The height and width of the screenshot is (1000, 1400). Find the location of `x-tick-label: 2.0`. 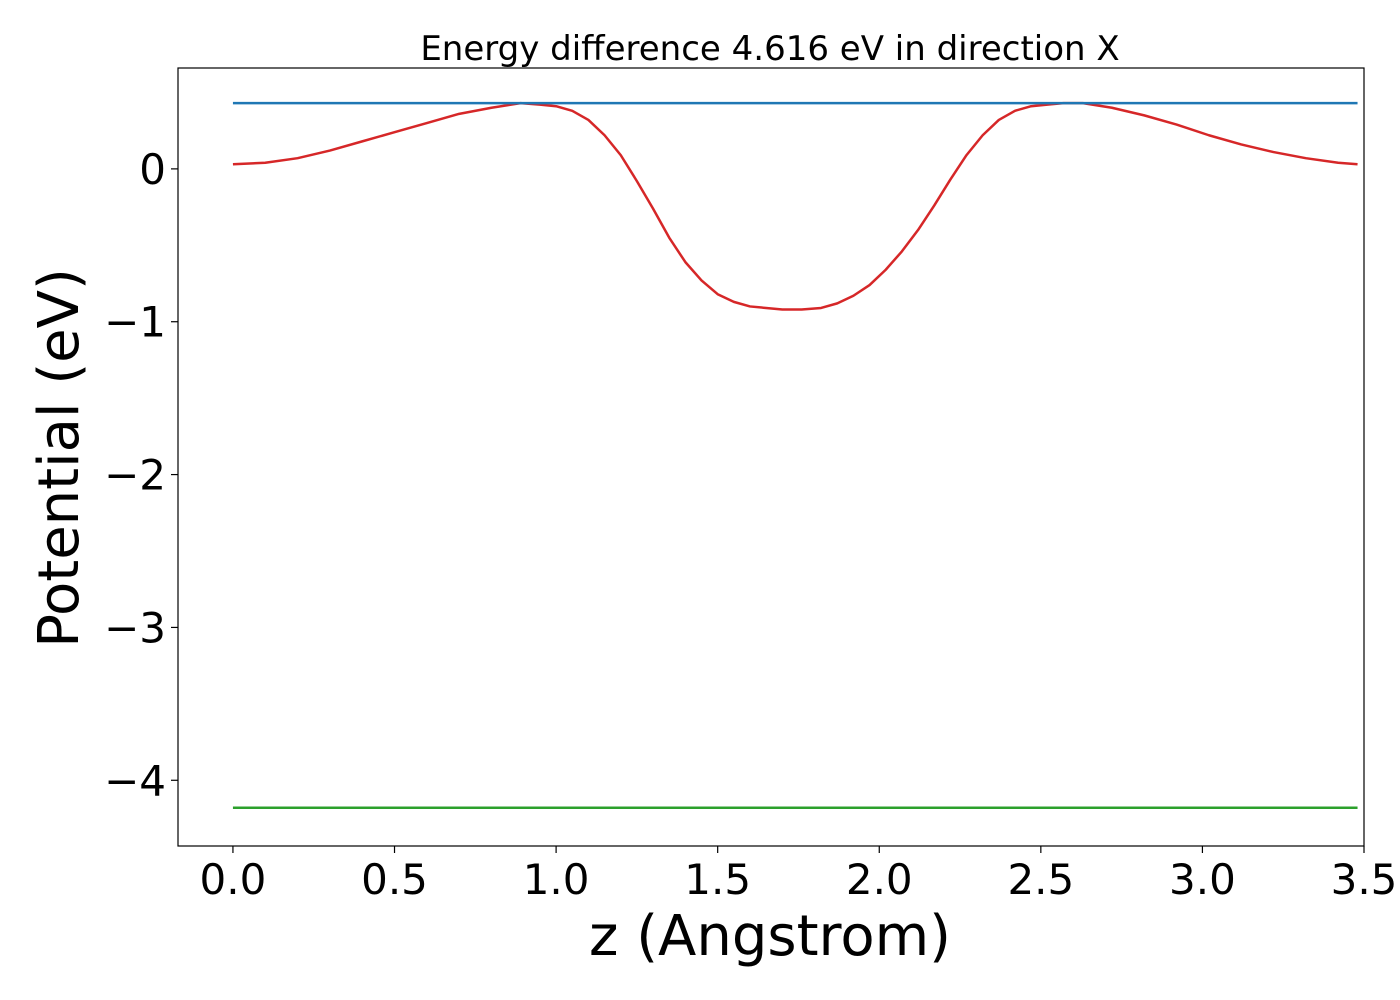

x-tick-label: 2.0 is located at coordinates (879, 879).